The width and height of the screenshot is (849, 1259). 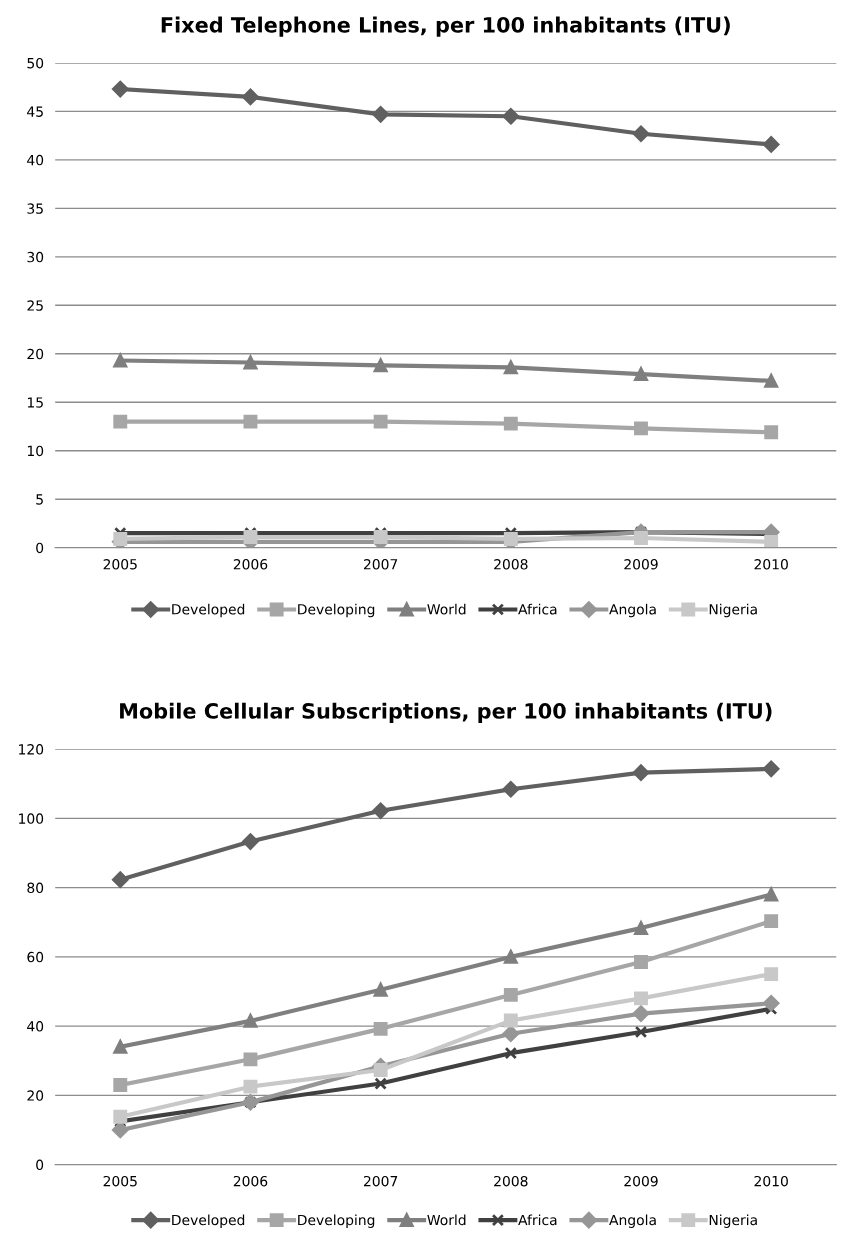 What do you see at coordinates (445, 26) in the screenshot?
I see `chart-title: Fixed Telephone Lines, per 100 inhabitants (ITU)` at bounding box center [445, 26].